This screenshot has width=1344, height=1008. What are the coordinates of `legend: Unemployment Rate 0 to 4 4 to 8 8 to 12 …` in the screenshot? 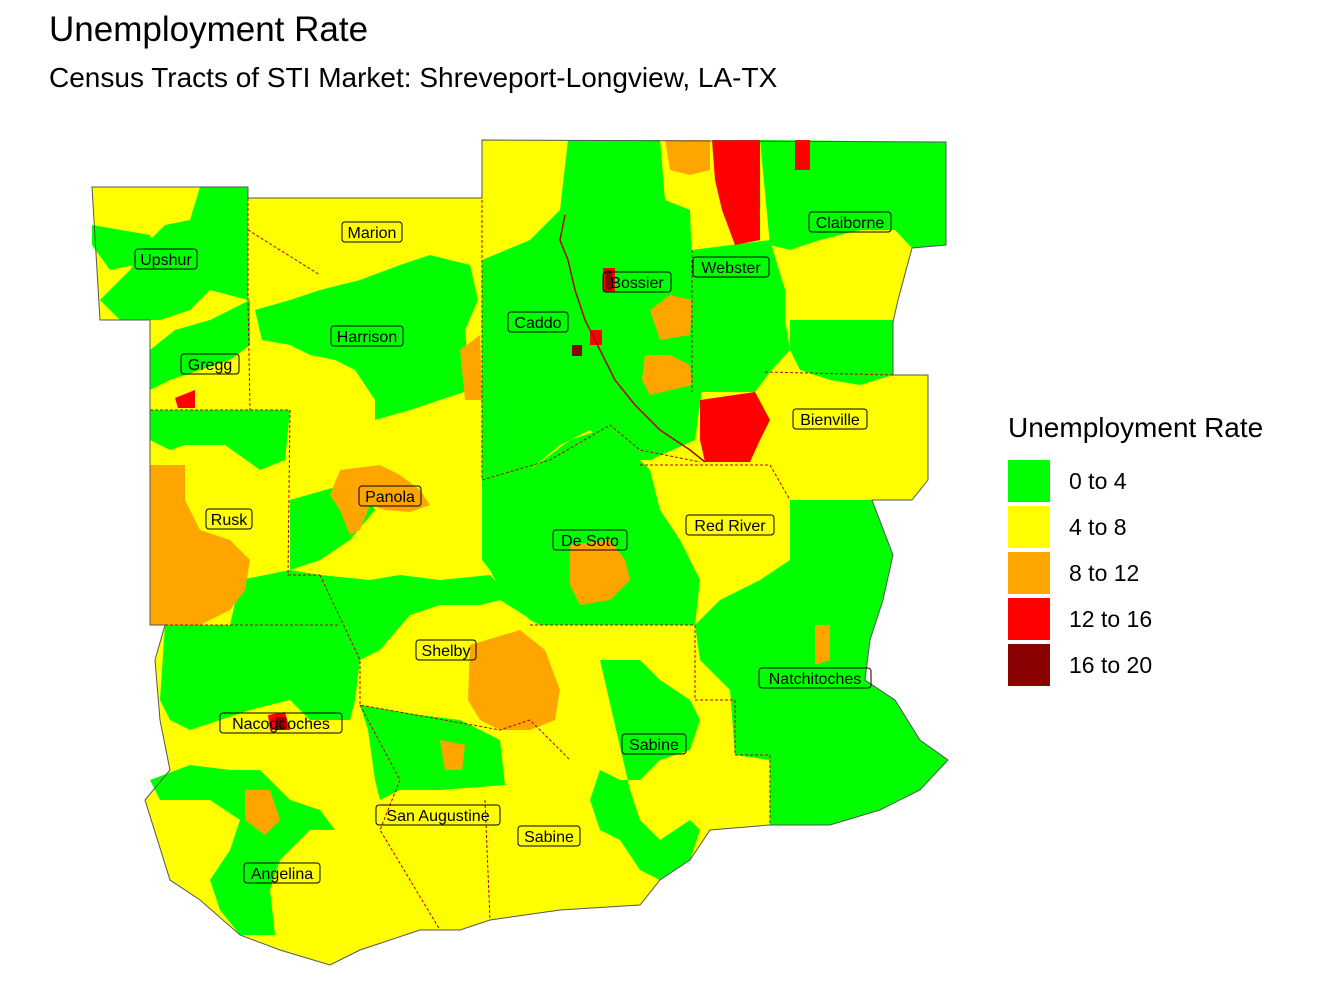 It's located at (1135, 550).